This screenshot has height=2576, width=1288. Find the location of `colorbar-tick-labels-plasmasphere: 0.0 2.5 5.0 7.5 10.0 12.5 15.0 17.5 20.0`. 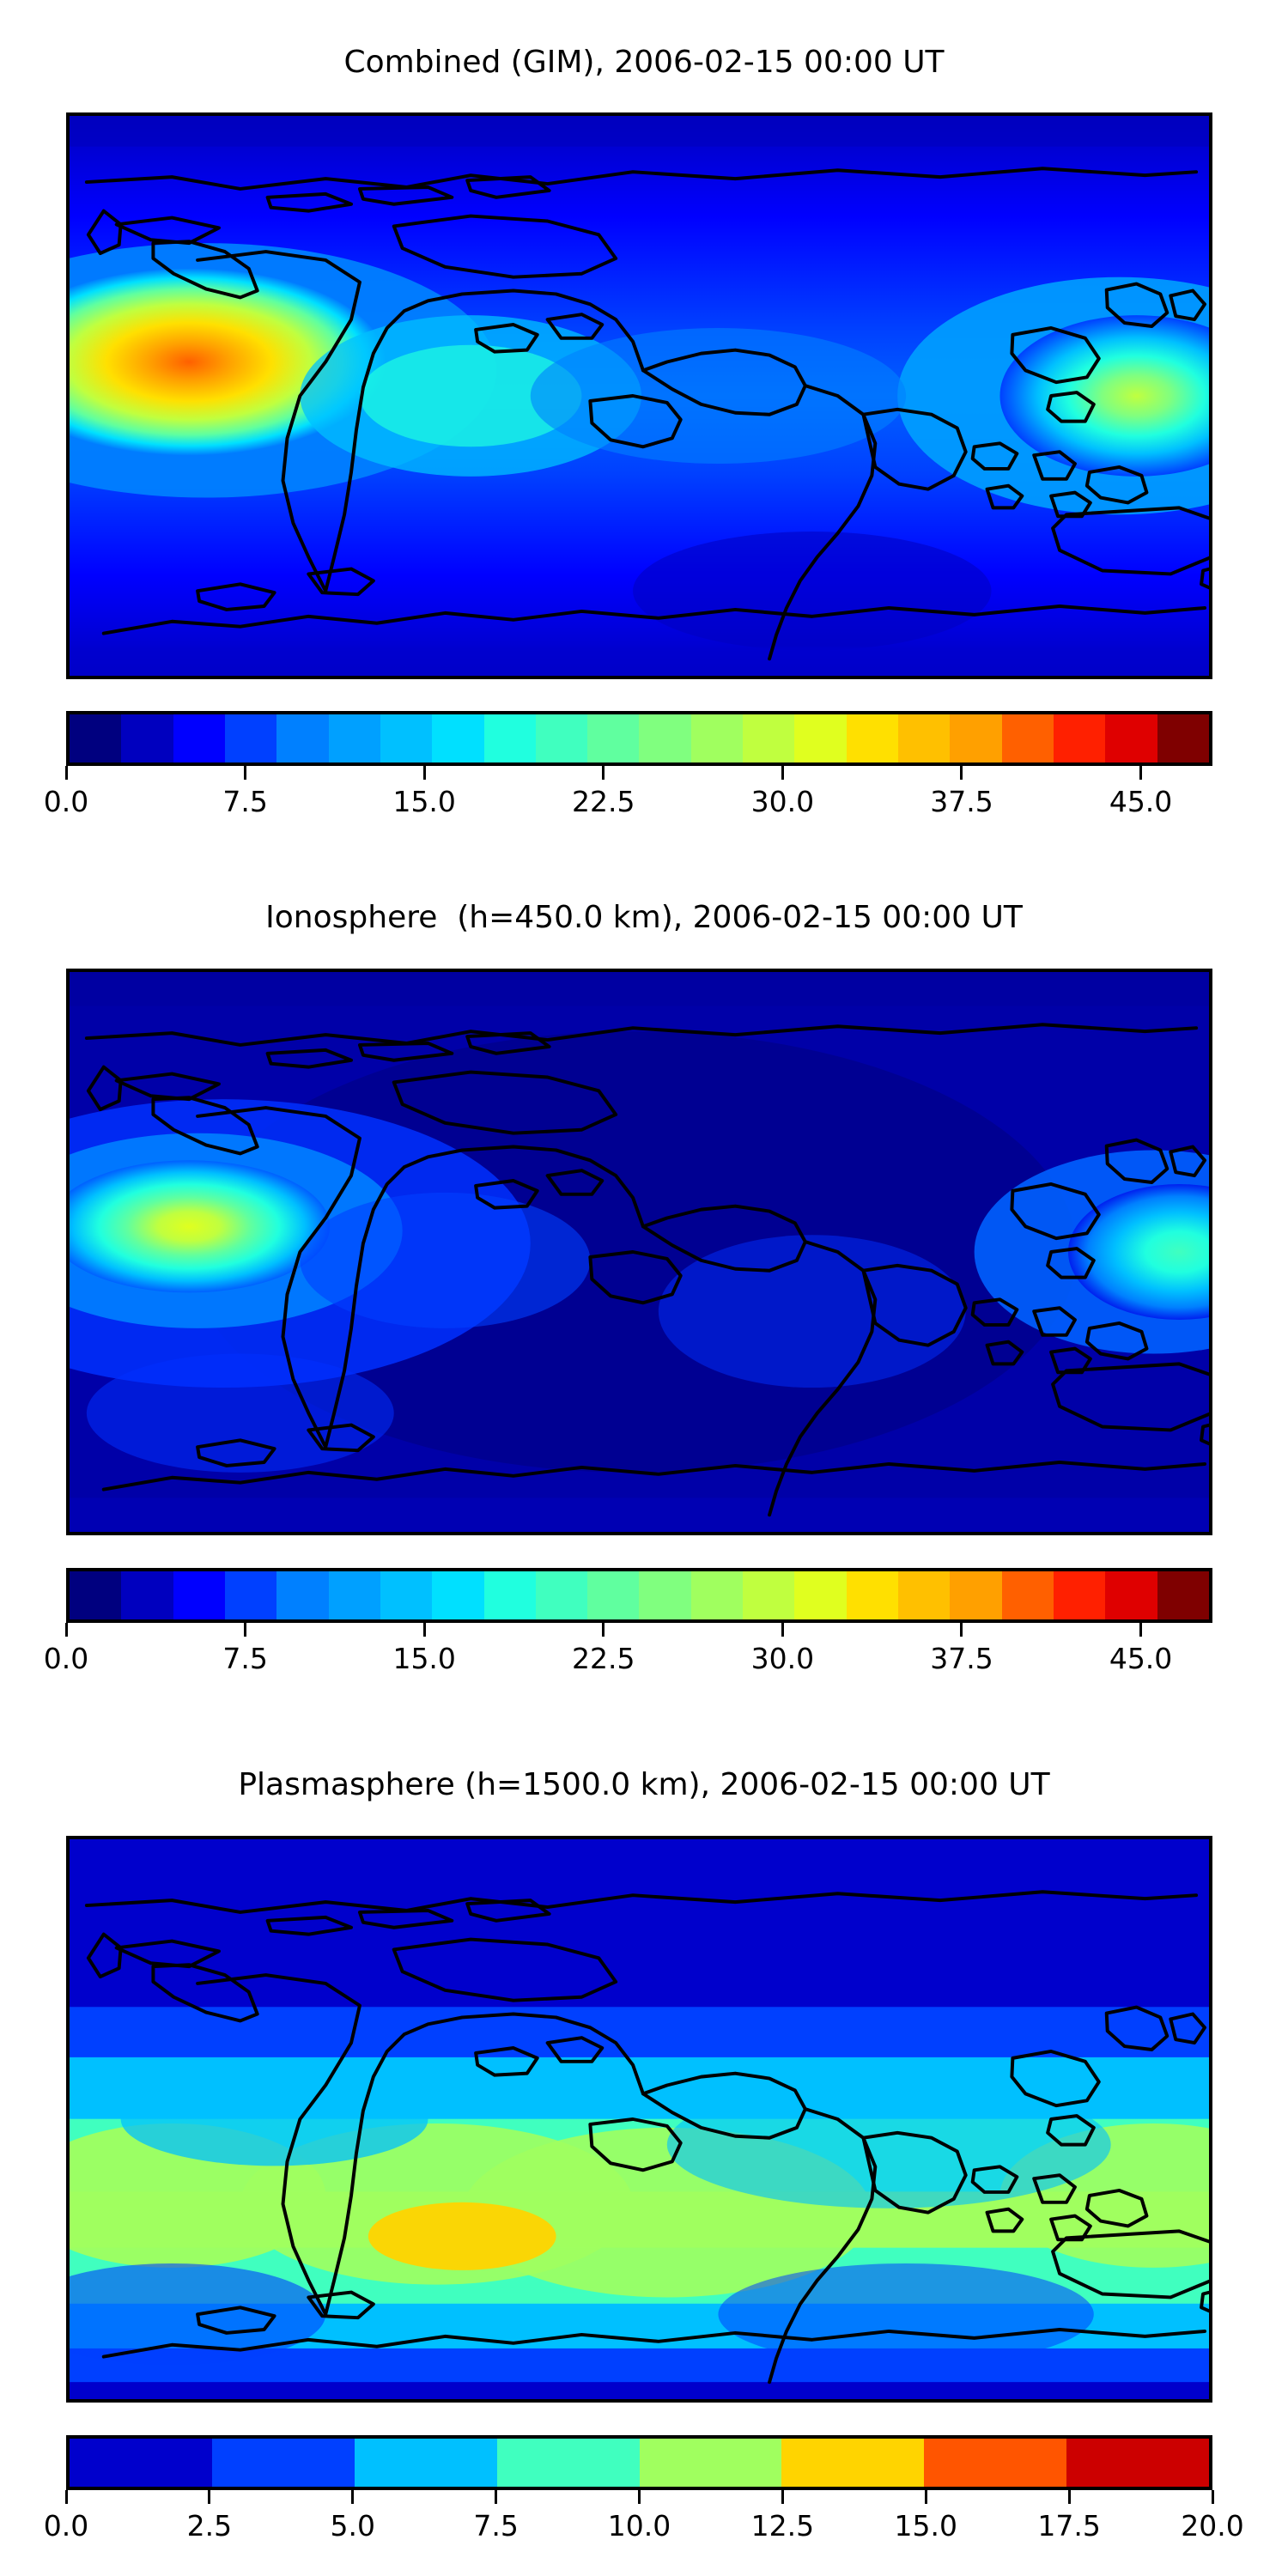

colorbar-tick-labels-plasmasphere: 0.0 2.5 5.0 7.5 10.0 12.5 15.0 17.5 20.0 is located at coordinates (644, 2527).